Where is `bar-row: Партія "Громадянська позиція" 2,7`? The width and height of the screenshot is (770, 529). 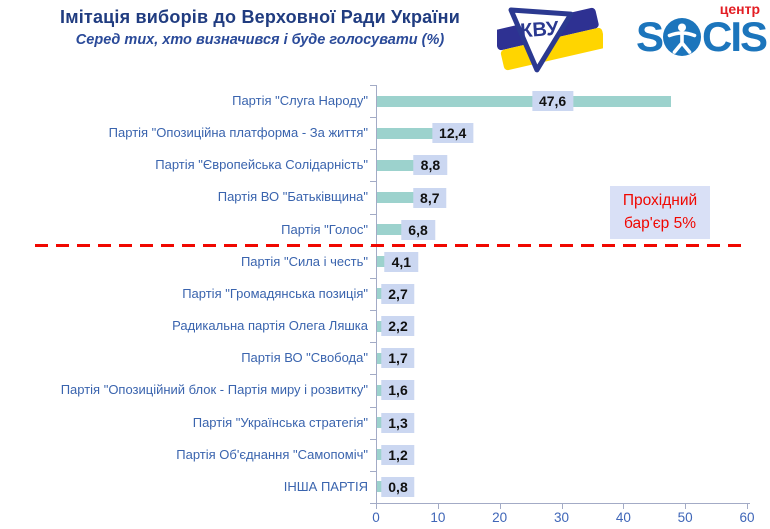
bar-row: Партія "Громадянська позиція" 2,7 is located at coordinates (385, 294).